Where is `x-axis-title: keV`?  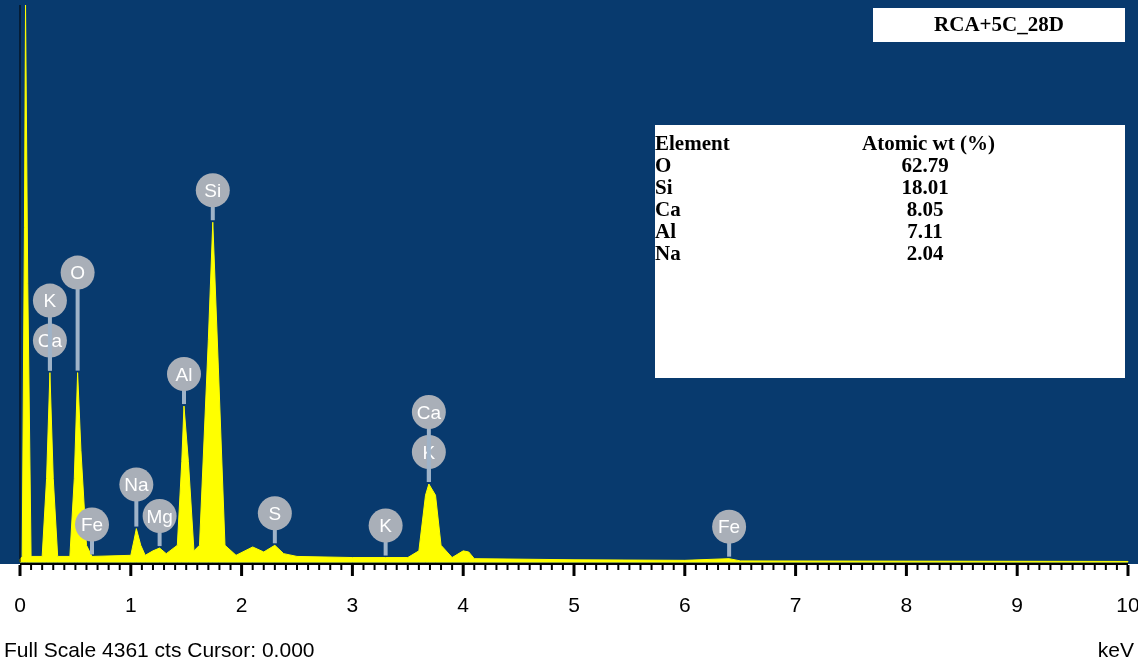 x-axis-title: keV is located at coordinates (1115, 649).